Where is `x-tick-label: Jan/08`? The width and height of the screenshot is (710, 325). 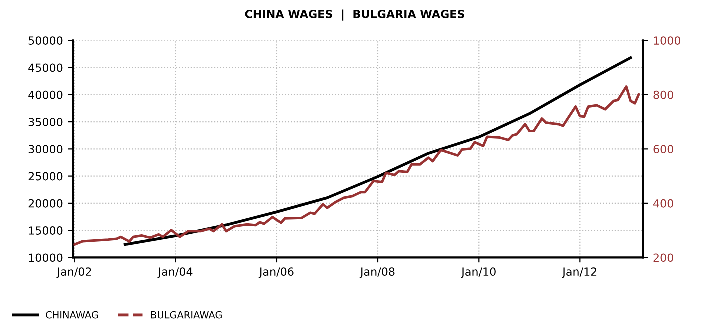 x-tick-label: Jan/08 is located at coordinates (377, 273).